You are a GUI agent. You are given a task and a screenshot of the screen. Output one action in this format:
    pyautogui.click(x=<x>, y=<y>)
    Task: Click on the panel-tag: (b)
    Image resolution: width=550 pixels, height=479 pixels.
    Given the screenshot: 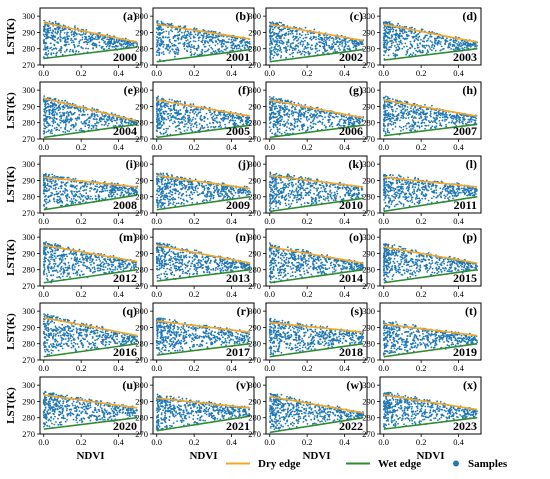 What is the action you would take?
    pyautogui.click(x=242, y=16)
    